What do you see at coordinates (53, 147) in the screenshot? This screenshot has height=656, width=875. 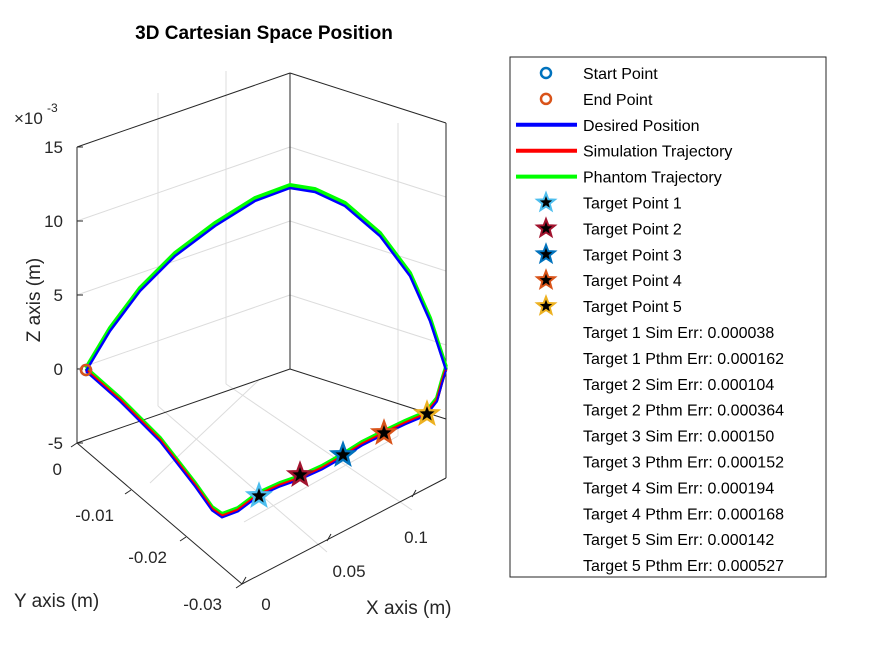 I see `z-tick-label: 15` at bounding box center [53, 147].